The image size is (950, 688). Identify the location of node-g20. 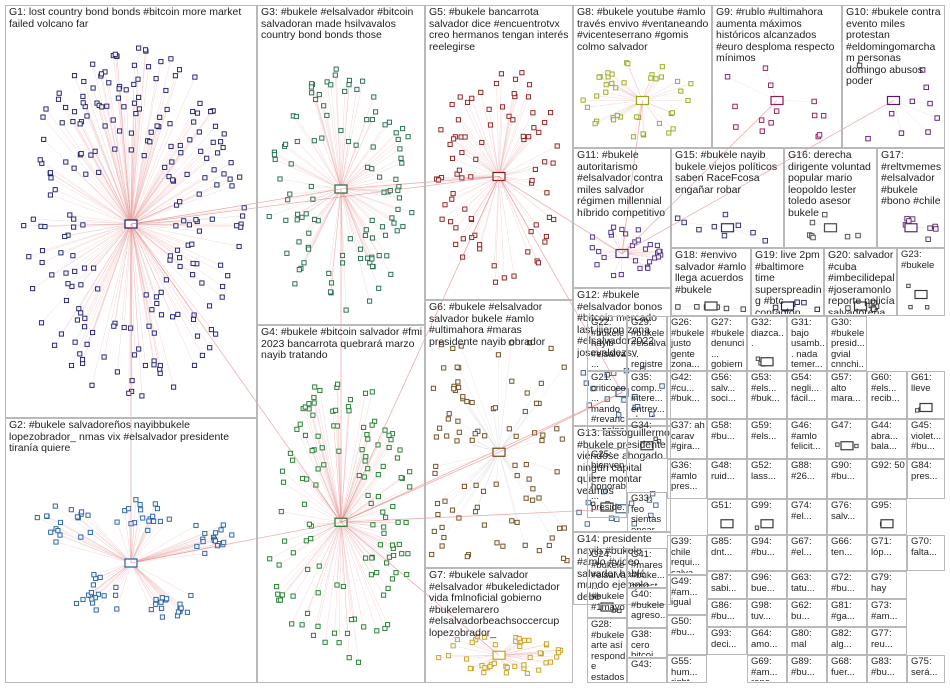
(848, 308).